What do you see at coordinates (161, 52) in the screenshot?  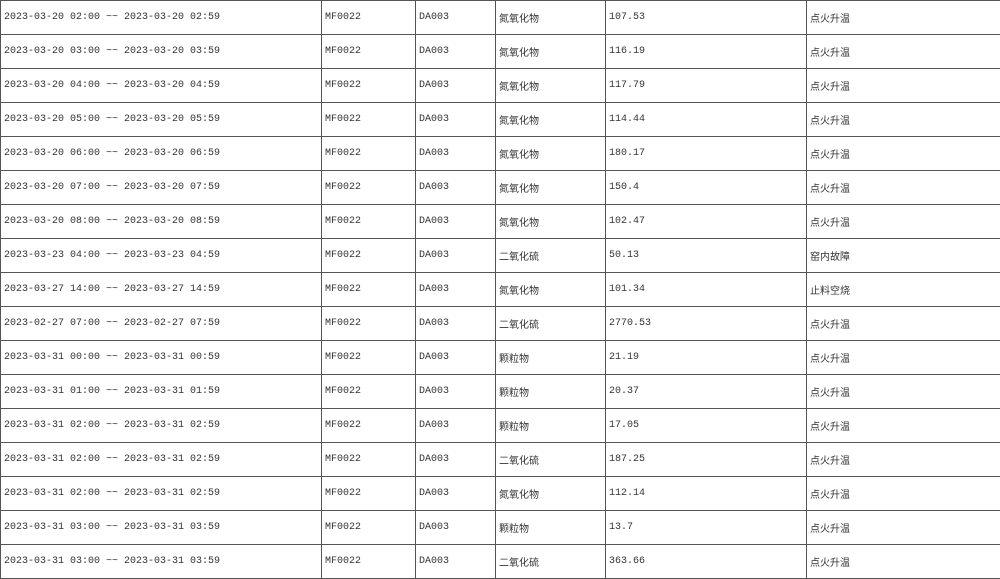 I see `time-period-cell: 2023-03-20 03:00 ~~ 2023-03-20 03:59` at bounding box center [161, 52].